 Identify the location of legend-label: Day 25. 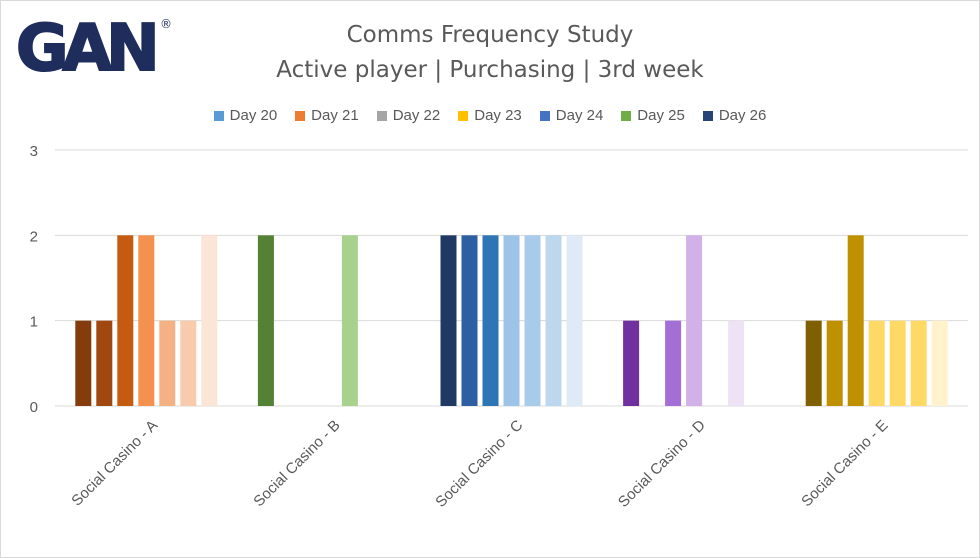
(661, 115).